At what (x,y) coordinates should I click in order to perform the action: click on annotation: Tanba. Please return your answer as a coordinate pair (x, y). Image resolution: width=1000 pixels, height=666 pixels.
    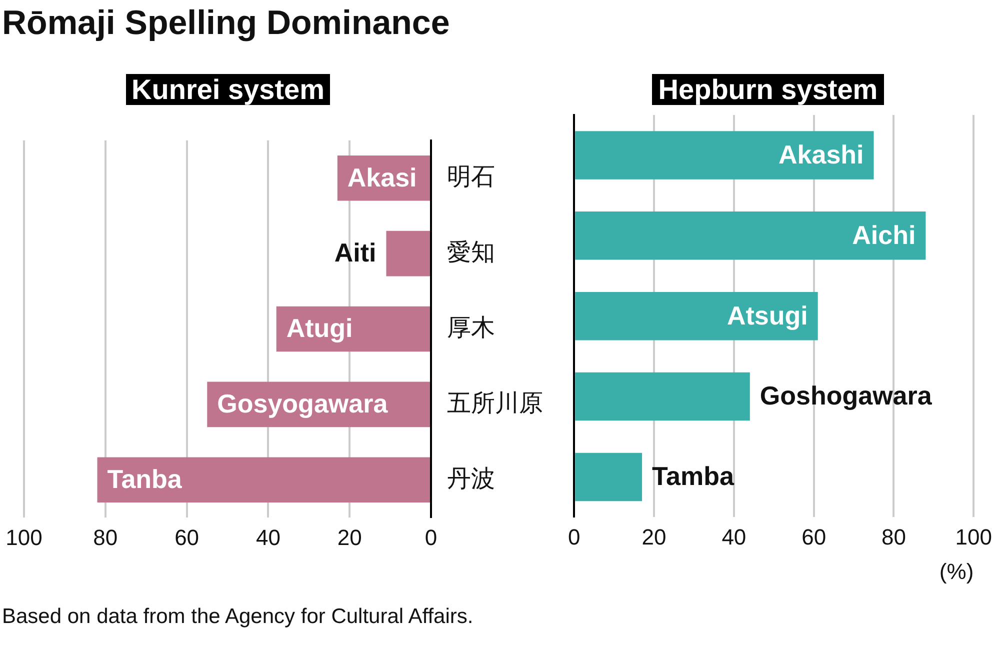
    Looking at the image, I should click on (144, 479).